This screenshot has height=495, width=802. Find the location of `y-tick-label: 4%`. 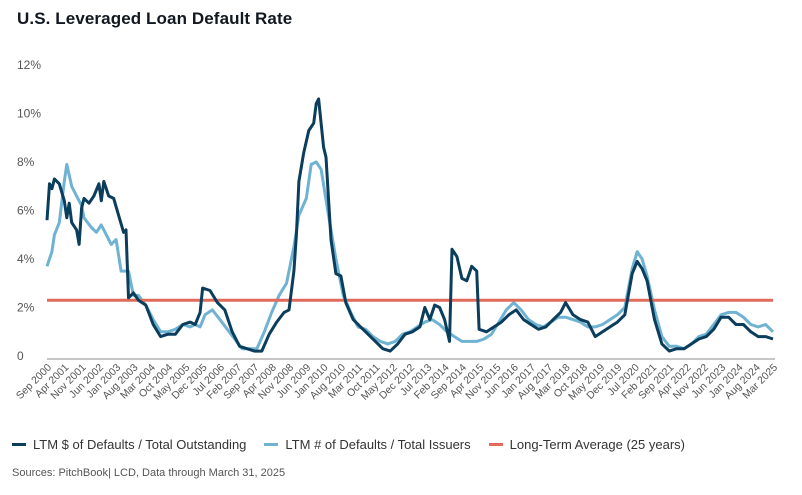

y-tick-label: 4% is located at coordinates (26, 259).